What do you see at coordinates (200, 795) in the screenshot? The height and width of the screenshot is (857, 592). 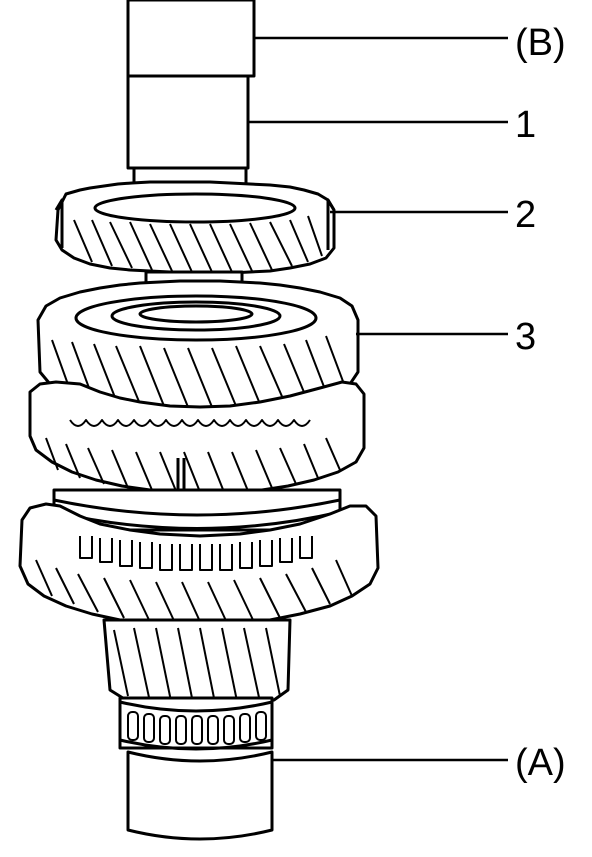 I see `shaft-bottom` at bounding box center [200, 795].